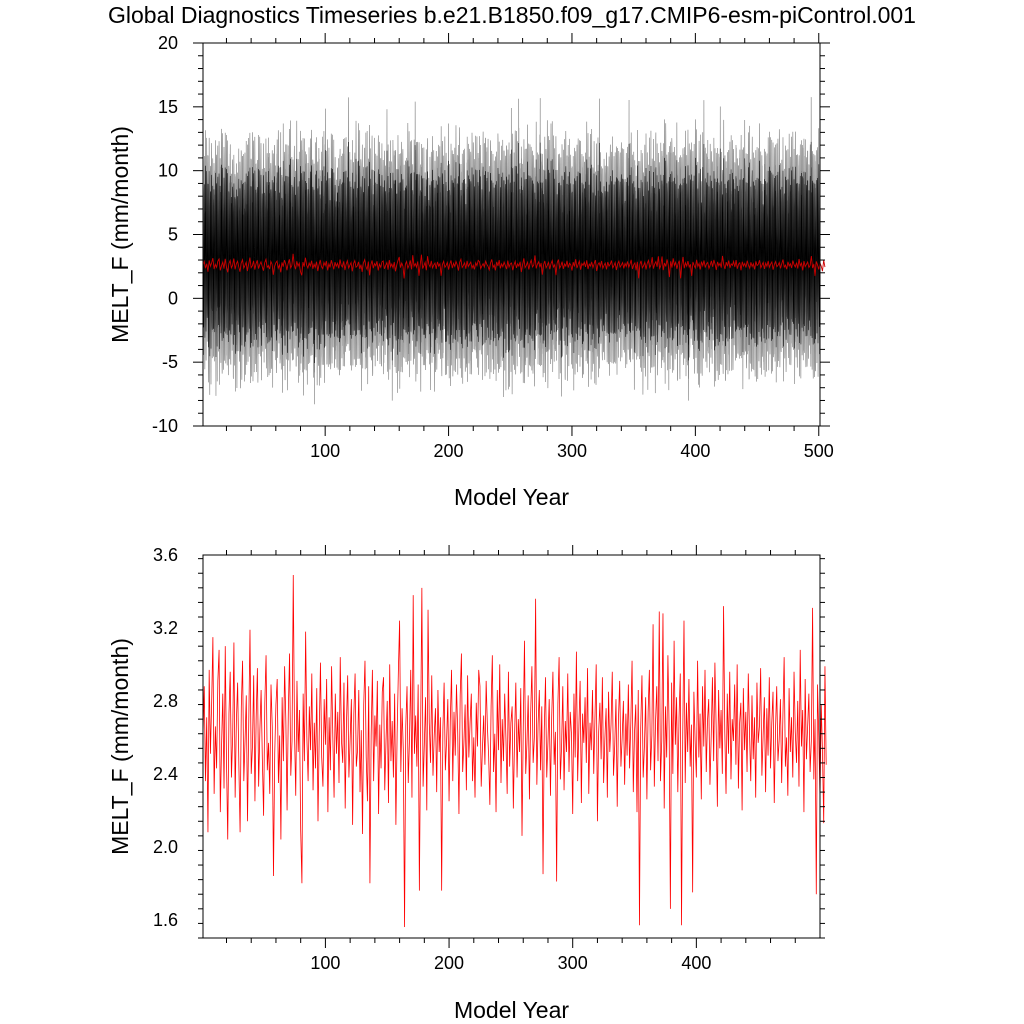 Image resolution: width=1024 pixels, height=1024 pixels. I want to click on y-tick-label: 10, so click(168, 171).